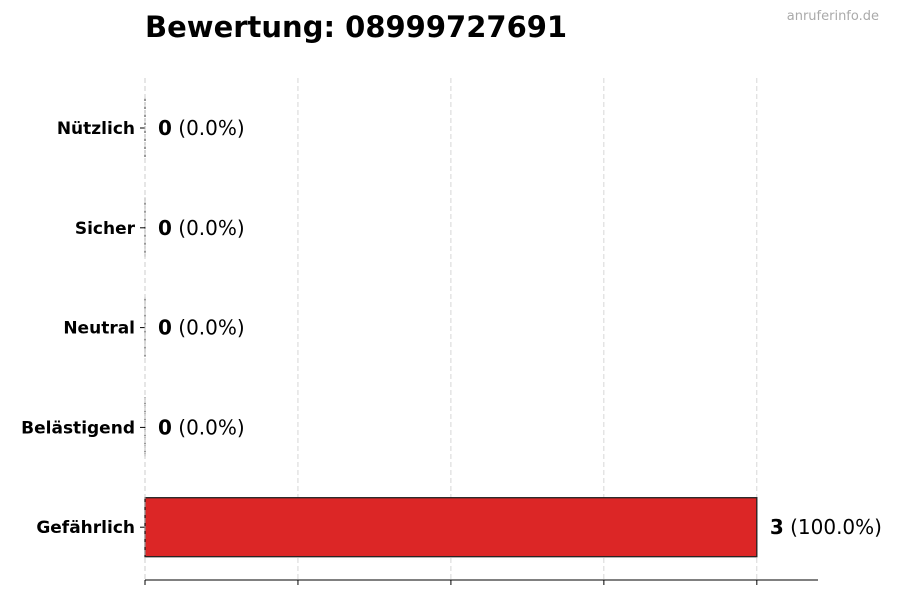  Describe the element at coordinates (833, 527) in the screenshot. I see `percent-label: (100.0%)` at that location.